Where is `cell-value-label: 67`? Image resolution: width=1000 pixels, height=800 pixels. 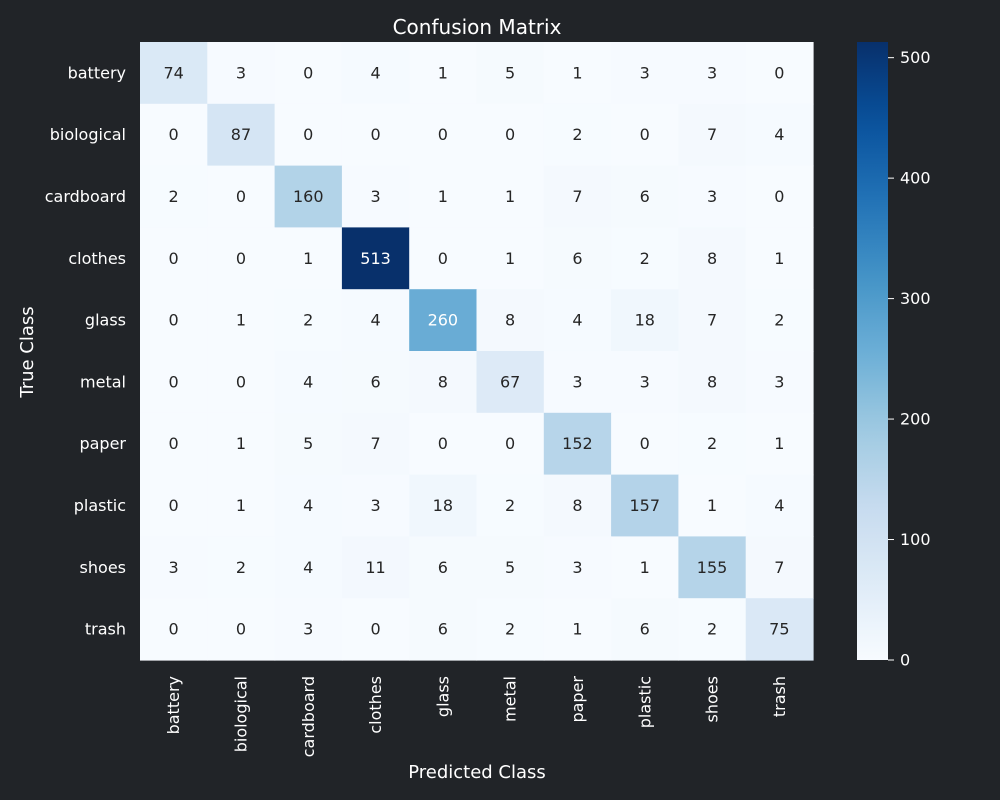 cell-value-label: 67 is located at coordinates (510, 381).